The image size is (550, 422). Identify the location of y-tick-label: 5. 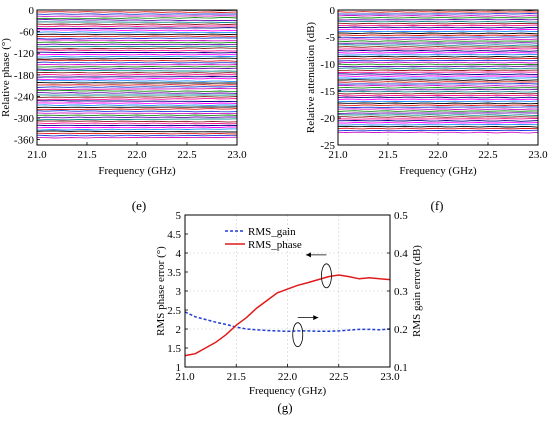
(179, 216).